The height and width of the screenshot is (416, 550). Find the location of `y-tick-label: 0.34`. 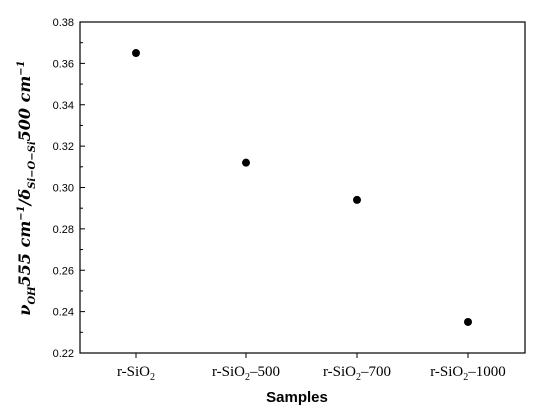

y-tick-label: 0.34 is located at coordinates (63, 106).